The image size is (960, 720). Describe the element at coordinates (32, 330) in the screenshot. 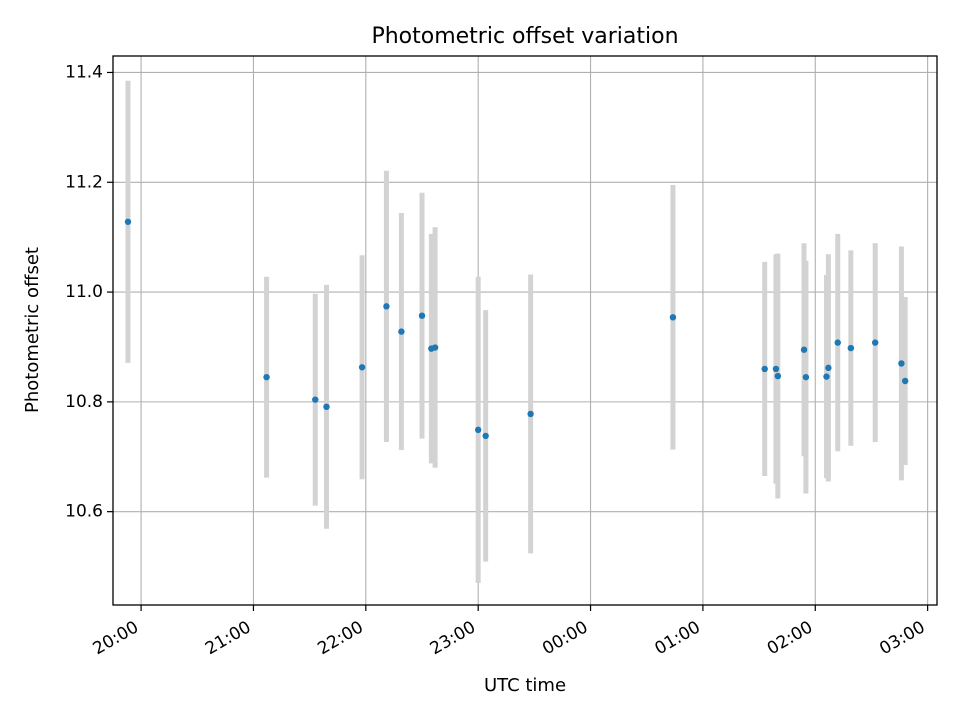

I see `y-axis-label: Photometric offset` at that location.